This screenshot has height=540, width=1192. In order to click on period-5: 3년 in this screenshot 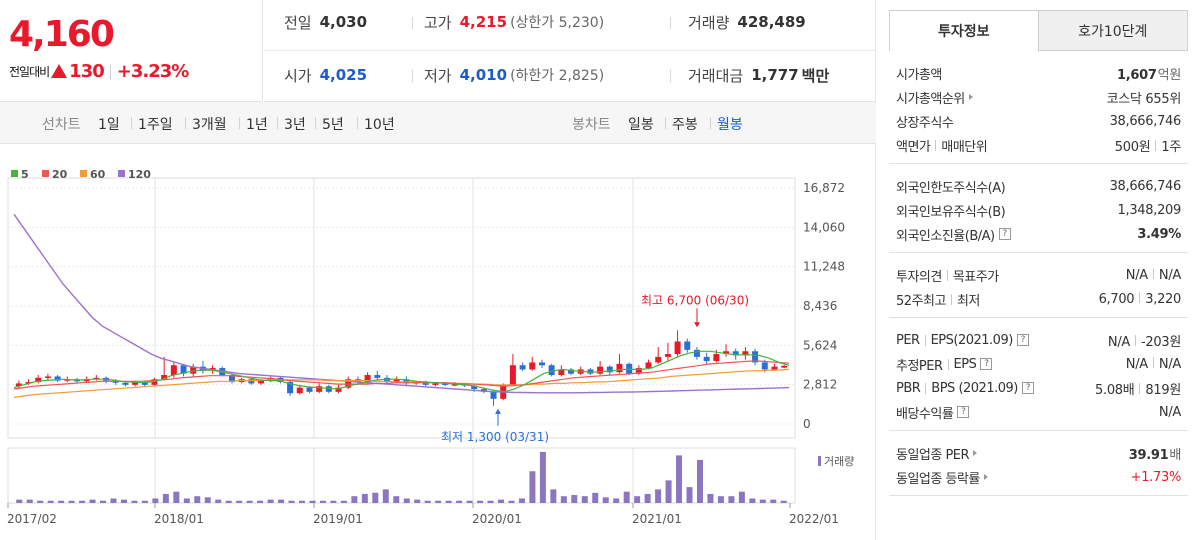, I will do `click(295, 125)`.